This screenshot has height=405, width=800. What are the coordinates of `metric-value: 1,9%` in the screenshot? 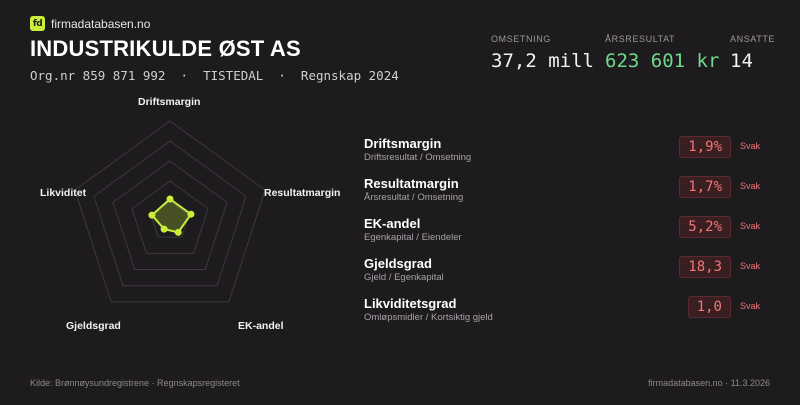 It's located at (705, 147).